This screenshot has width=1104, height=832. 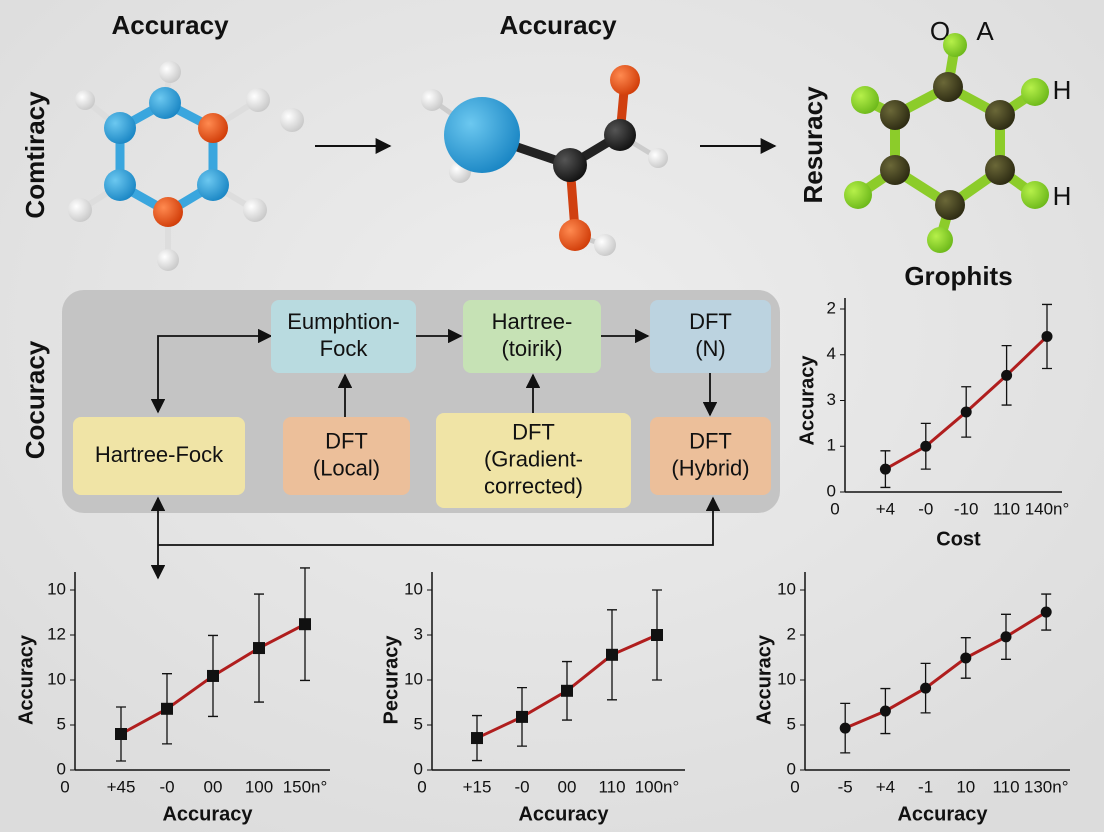 I want to click on chart: 0 5 10 2 10 0 -5 +4 -1 10 110 130n° Accuracy Accuracy, so click(x=911, y=698).